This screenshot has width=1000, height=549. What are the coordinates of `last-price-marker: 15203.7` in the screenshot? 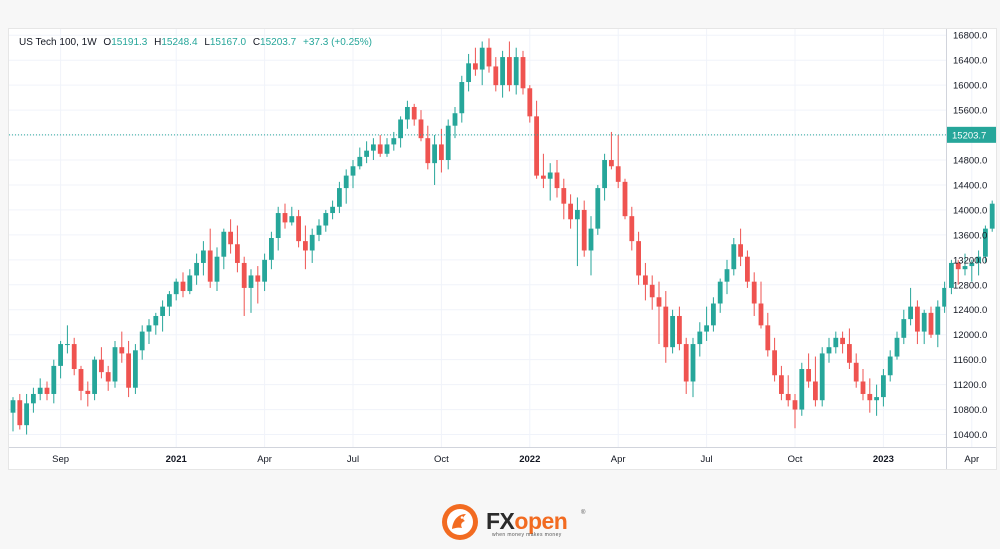 It's located at (502, 134).